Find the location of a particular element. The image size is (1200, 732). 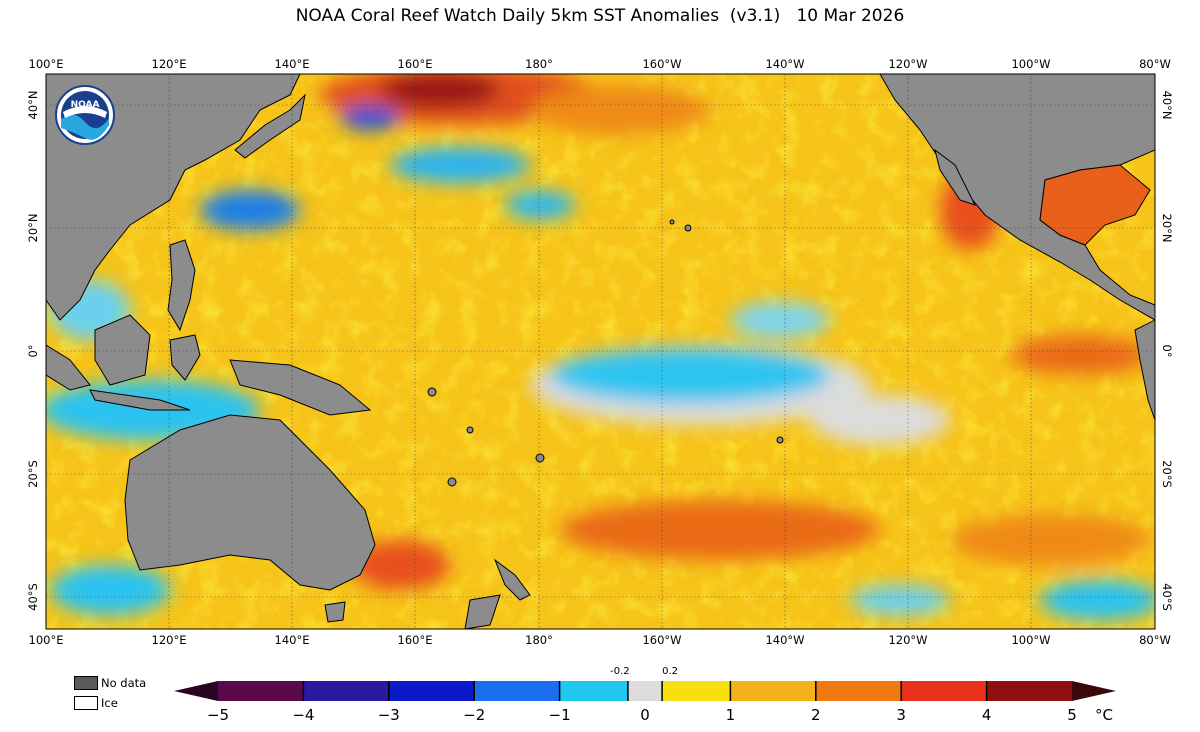

asia-landmass is located at coordinates (173, 197).